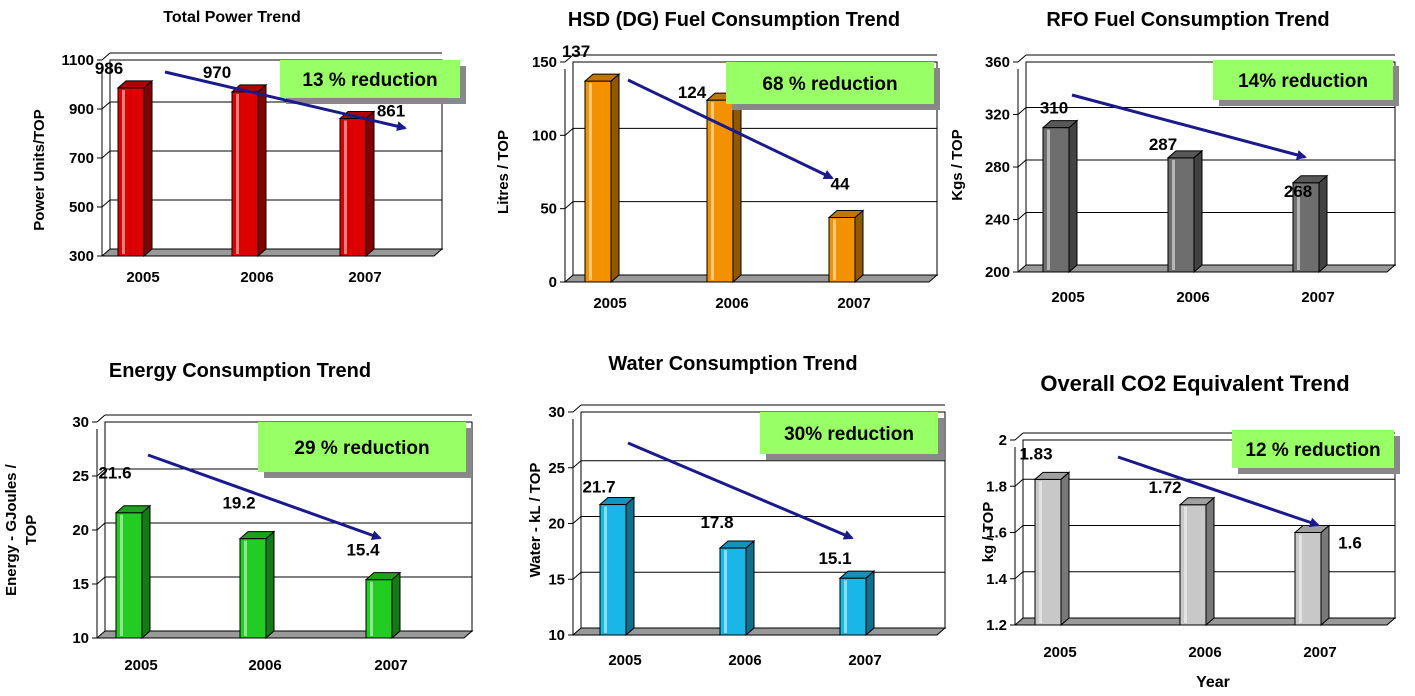 The width and height of the screenshot is (1415, 696). Describe the element at coordinates (81, 158) in the screenshot. I see `y-tick-label: 700` at that location.